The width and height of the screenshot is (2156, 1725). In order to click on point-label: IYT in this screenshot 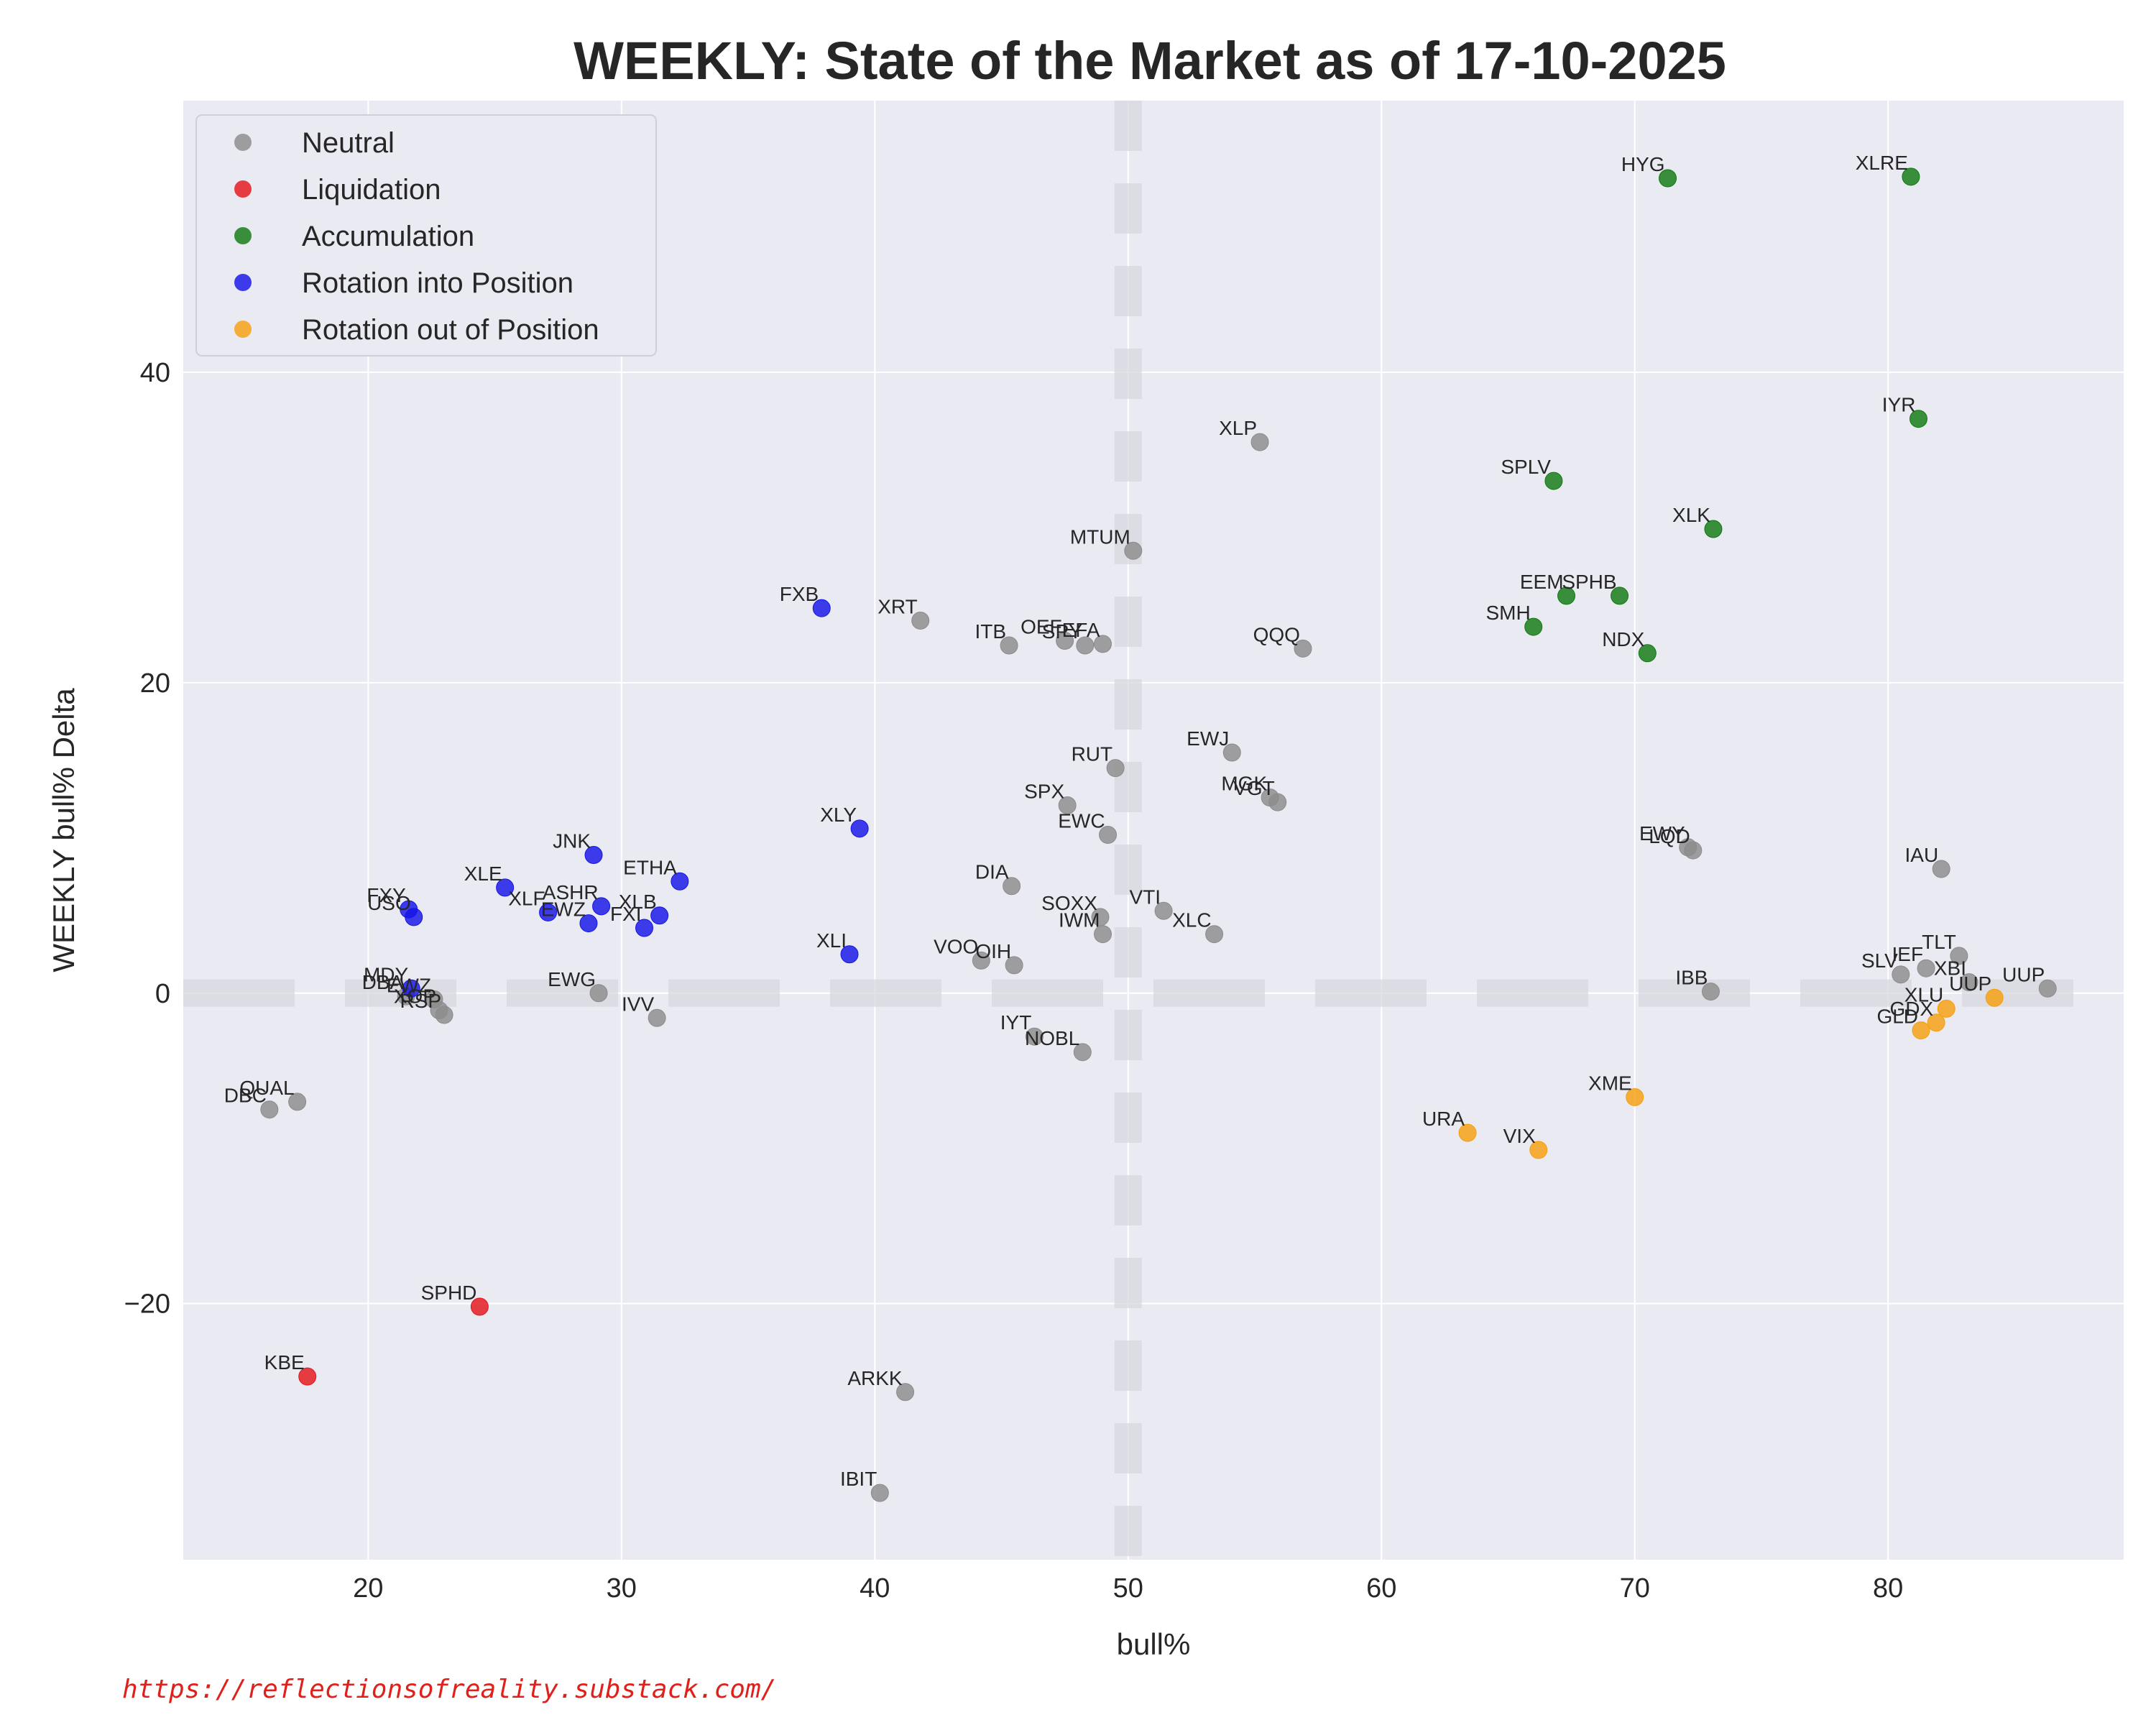, I will do `click(1016, 1022)`.